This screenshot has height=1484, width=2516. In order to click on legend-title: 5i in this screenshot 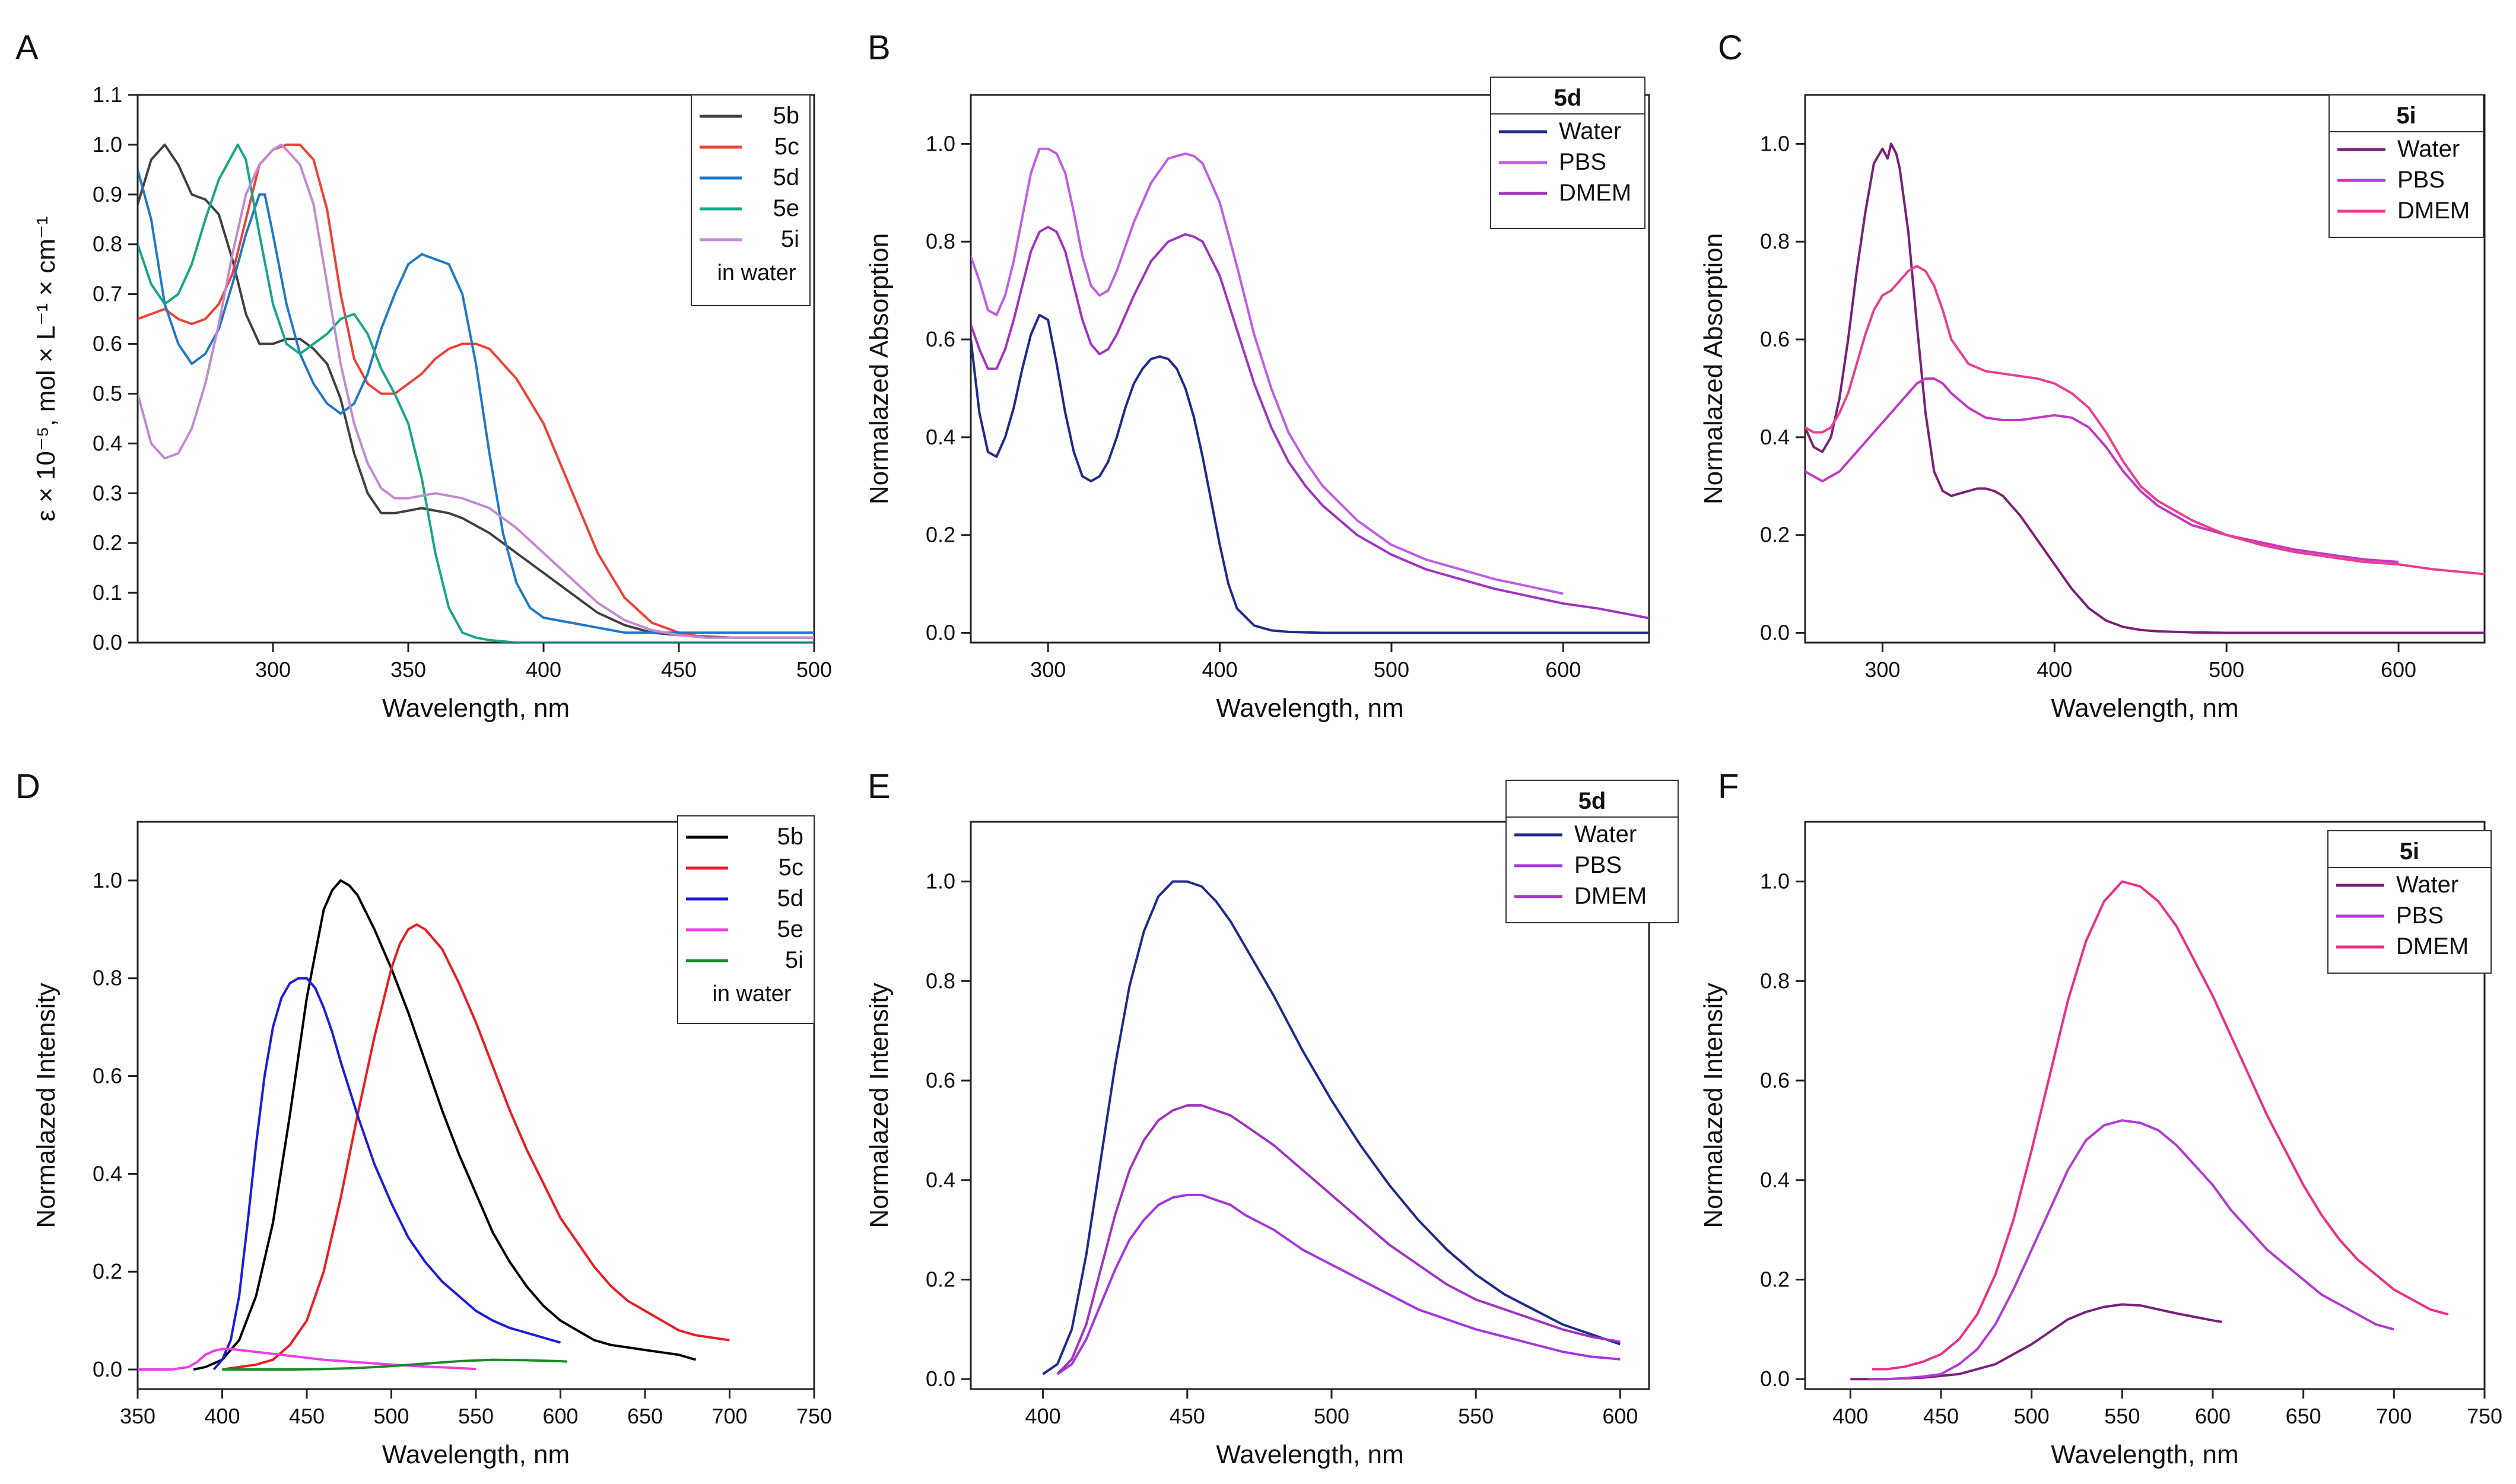, I will do `click(2406, 116)`.